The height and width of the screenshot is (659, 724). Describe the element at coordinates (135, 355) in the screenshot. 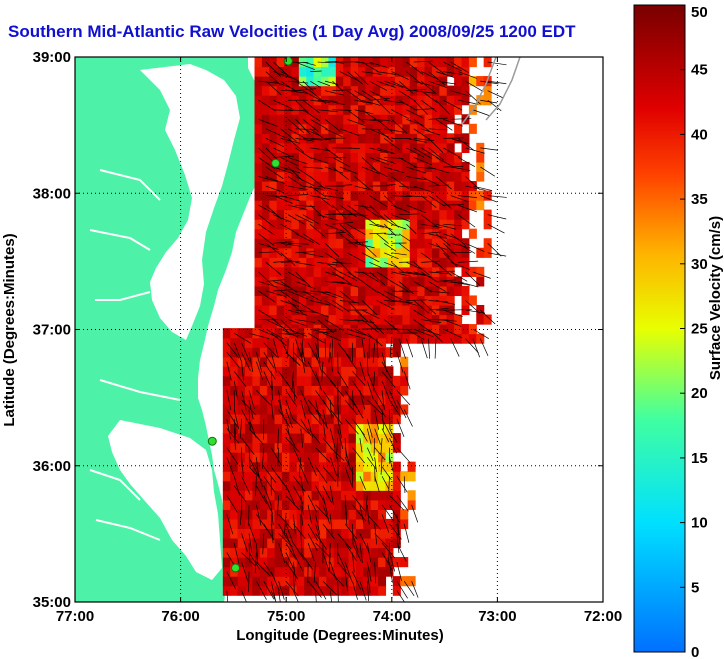

I see `river-lines` at that location.